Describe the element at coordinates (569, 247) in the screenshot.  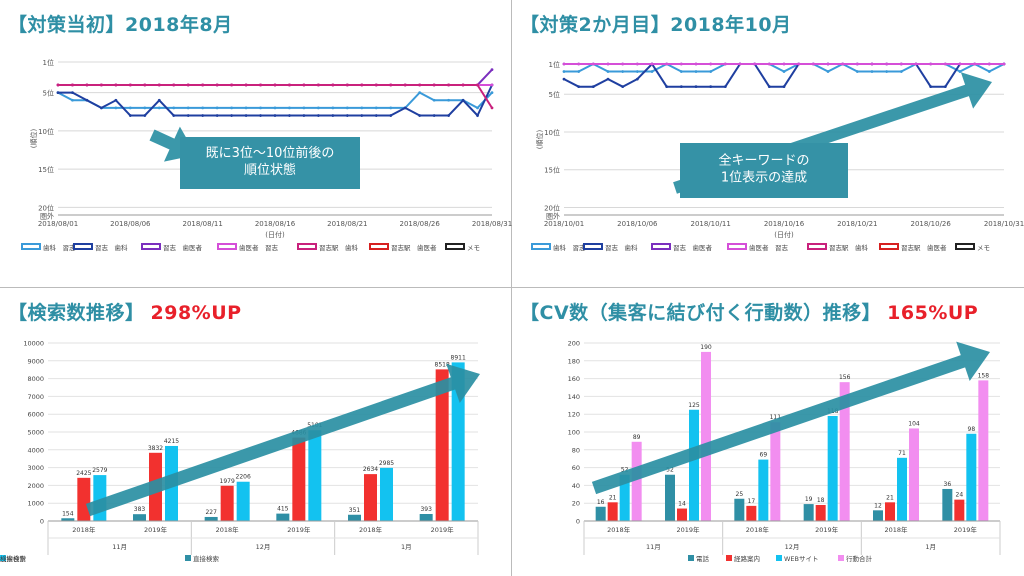
I see `legend-label: 歯科 習志` at that location.